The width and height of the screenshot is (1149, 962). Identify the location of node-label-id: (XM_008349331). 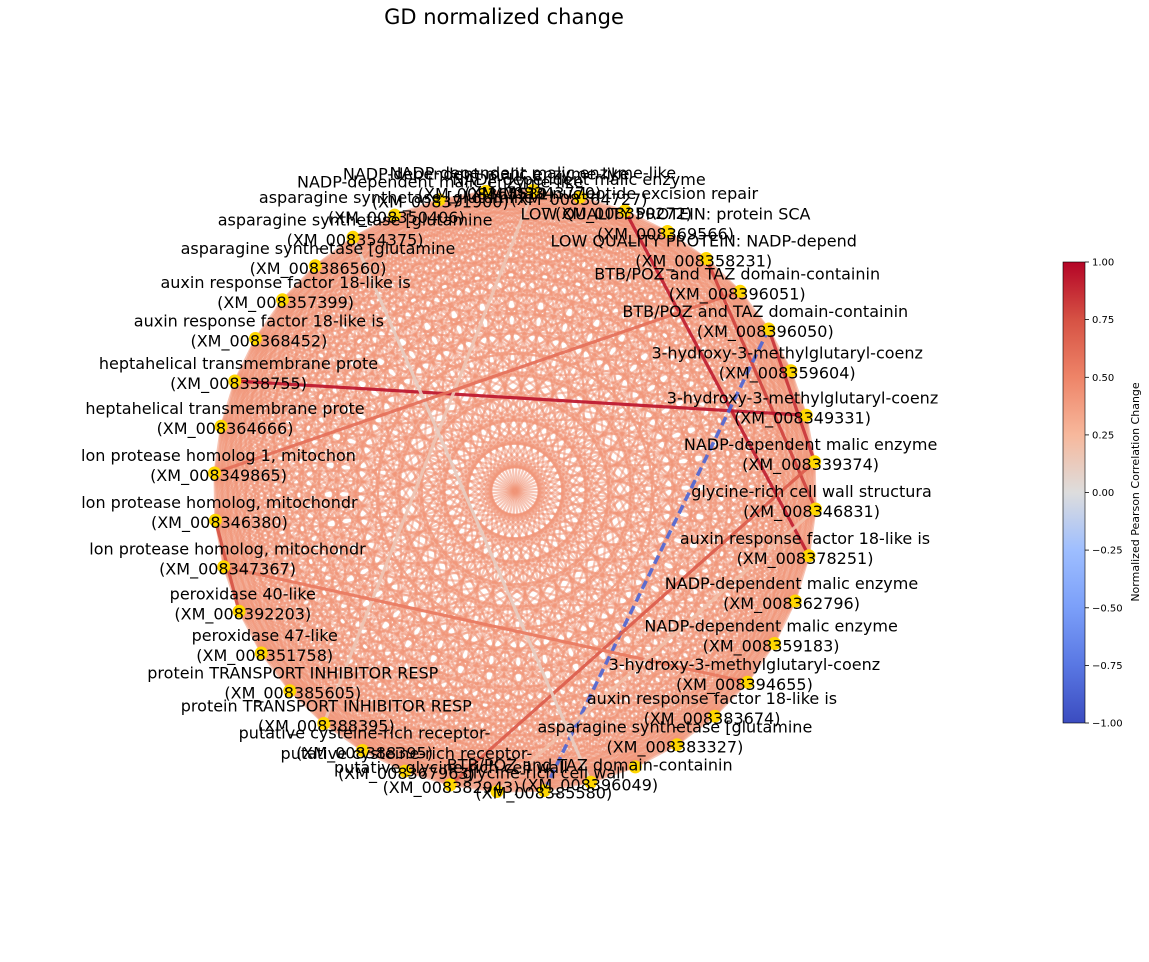
(802, 418).